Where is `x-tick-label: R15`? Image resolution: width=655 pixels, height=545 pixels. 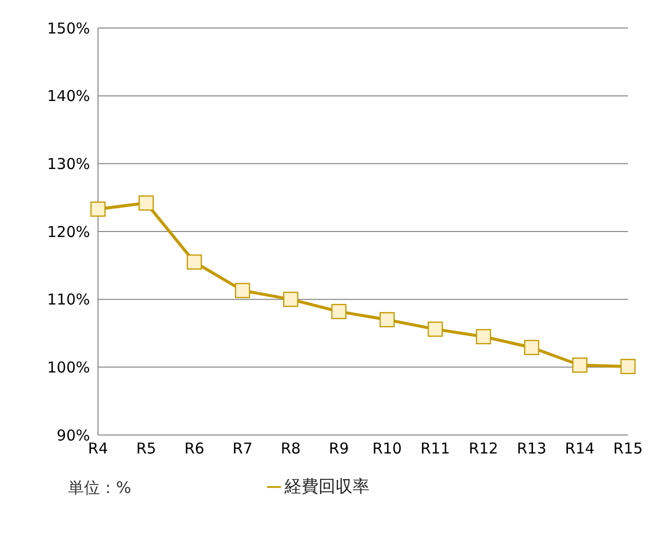 x-tick-label: R15 is located at coordinates (628, 449).